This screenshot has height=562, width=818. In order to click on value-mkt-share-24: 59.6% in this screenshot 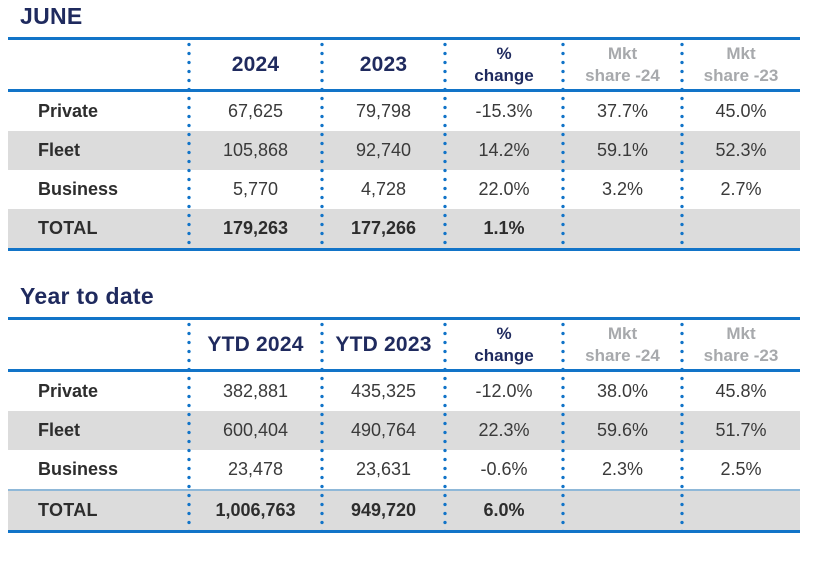, I will do `click(622, 430)`.